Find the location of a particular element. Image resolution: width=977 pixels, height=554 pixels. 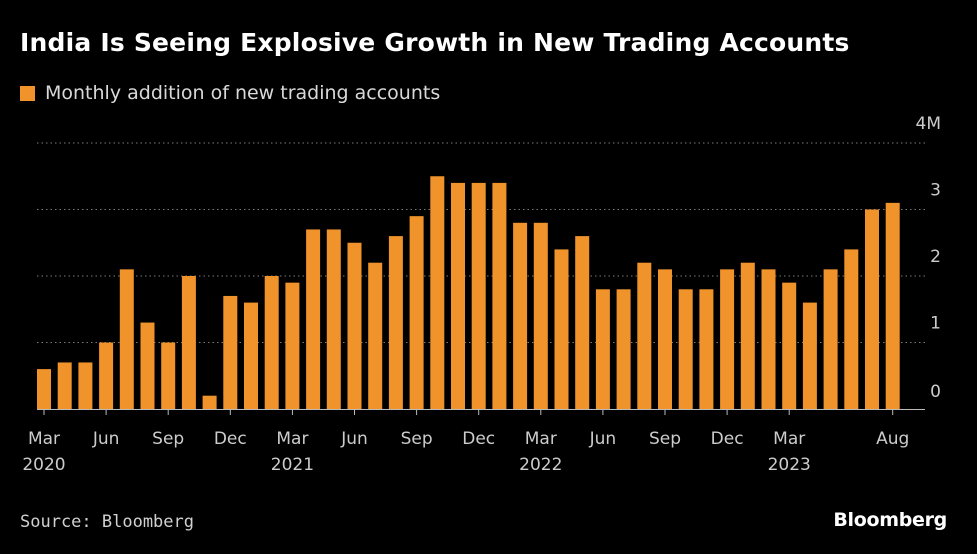

x-year-label: 2023 is located at coordinates (789, 465).